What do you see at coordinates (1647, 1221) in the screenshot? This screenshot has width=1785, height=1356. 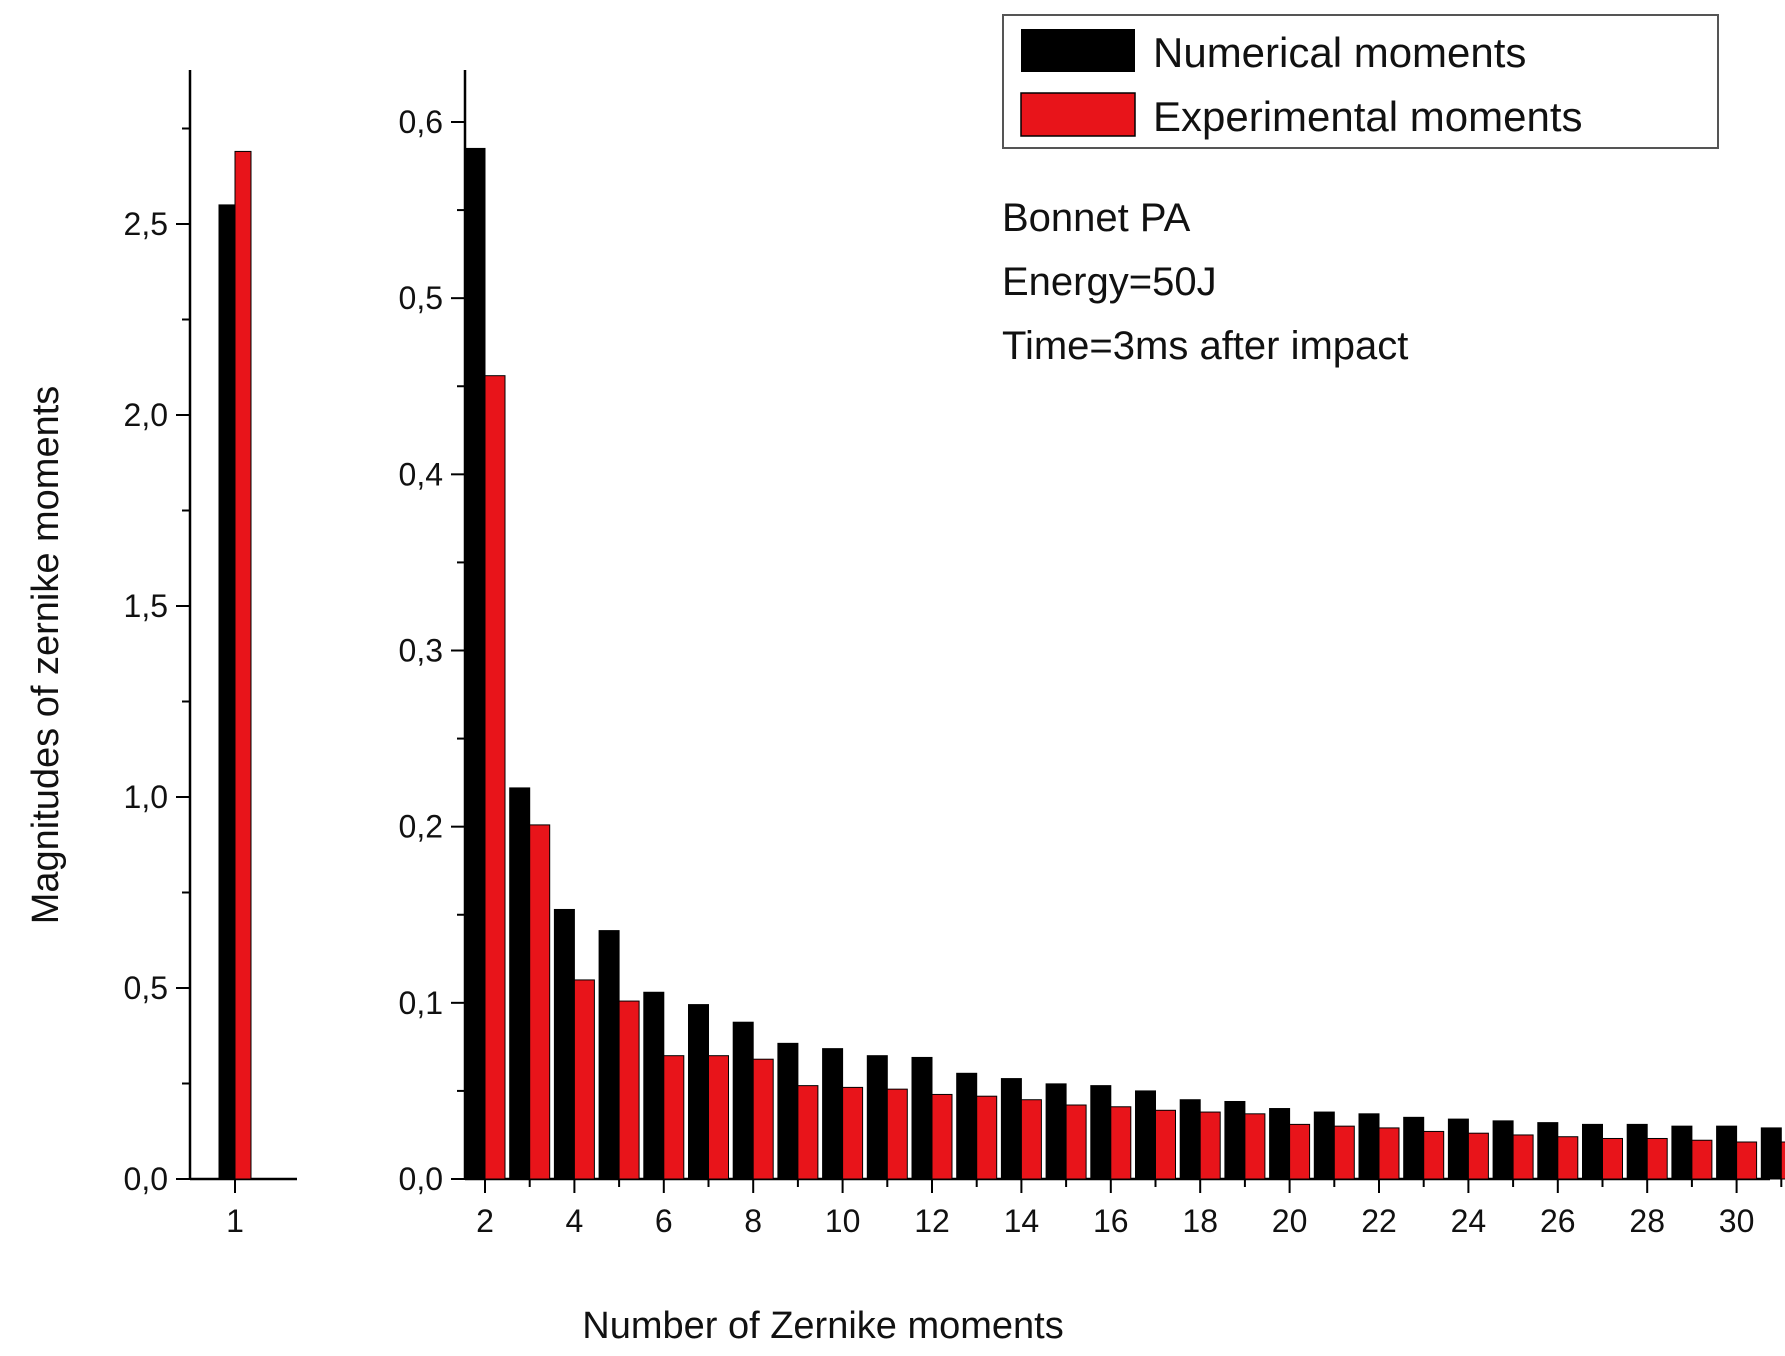 I see `x-tick-label: 28` at bounding box center [1647, 1221].